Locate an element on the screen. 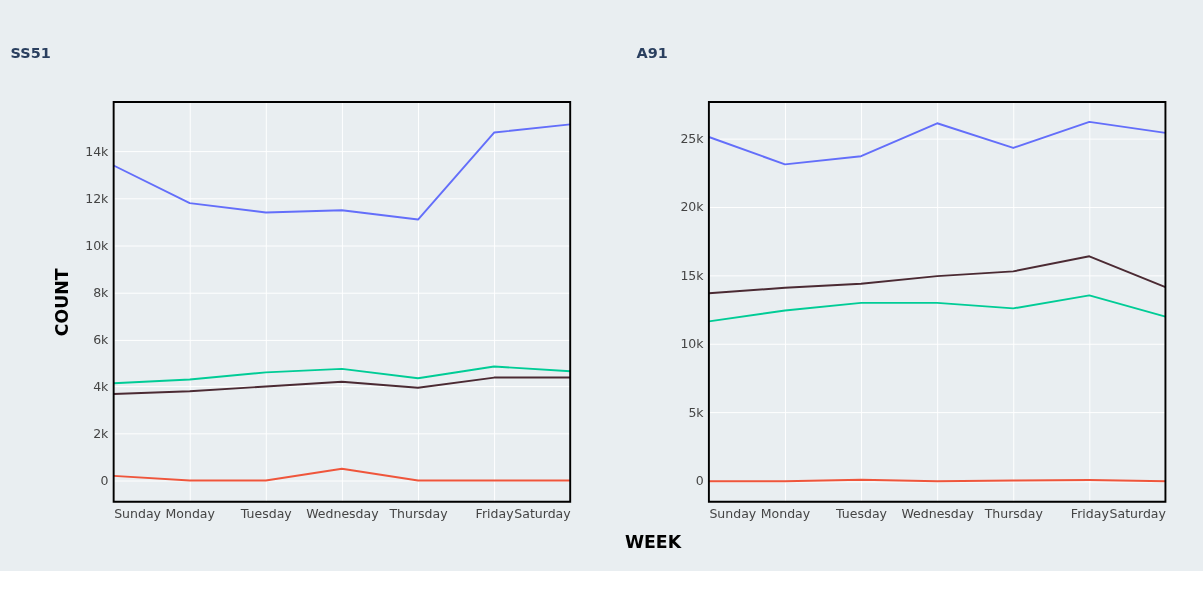  y-tick-label: 20k is located at coordinates (692, 207).